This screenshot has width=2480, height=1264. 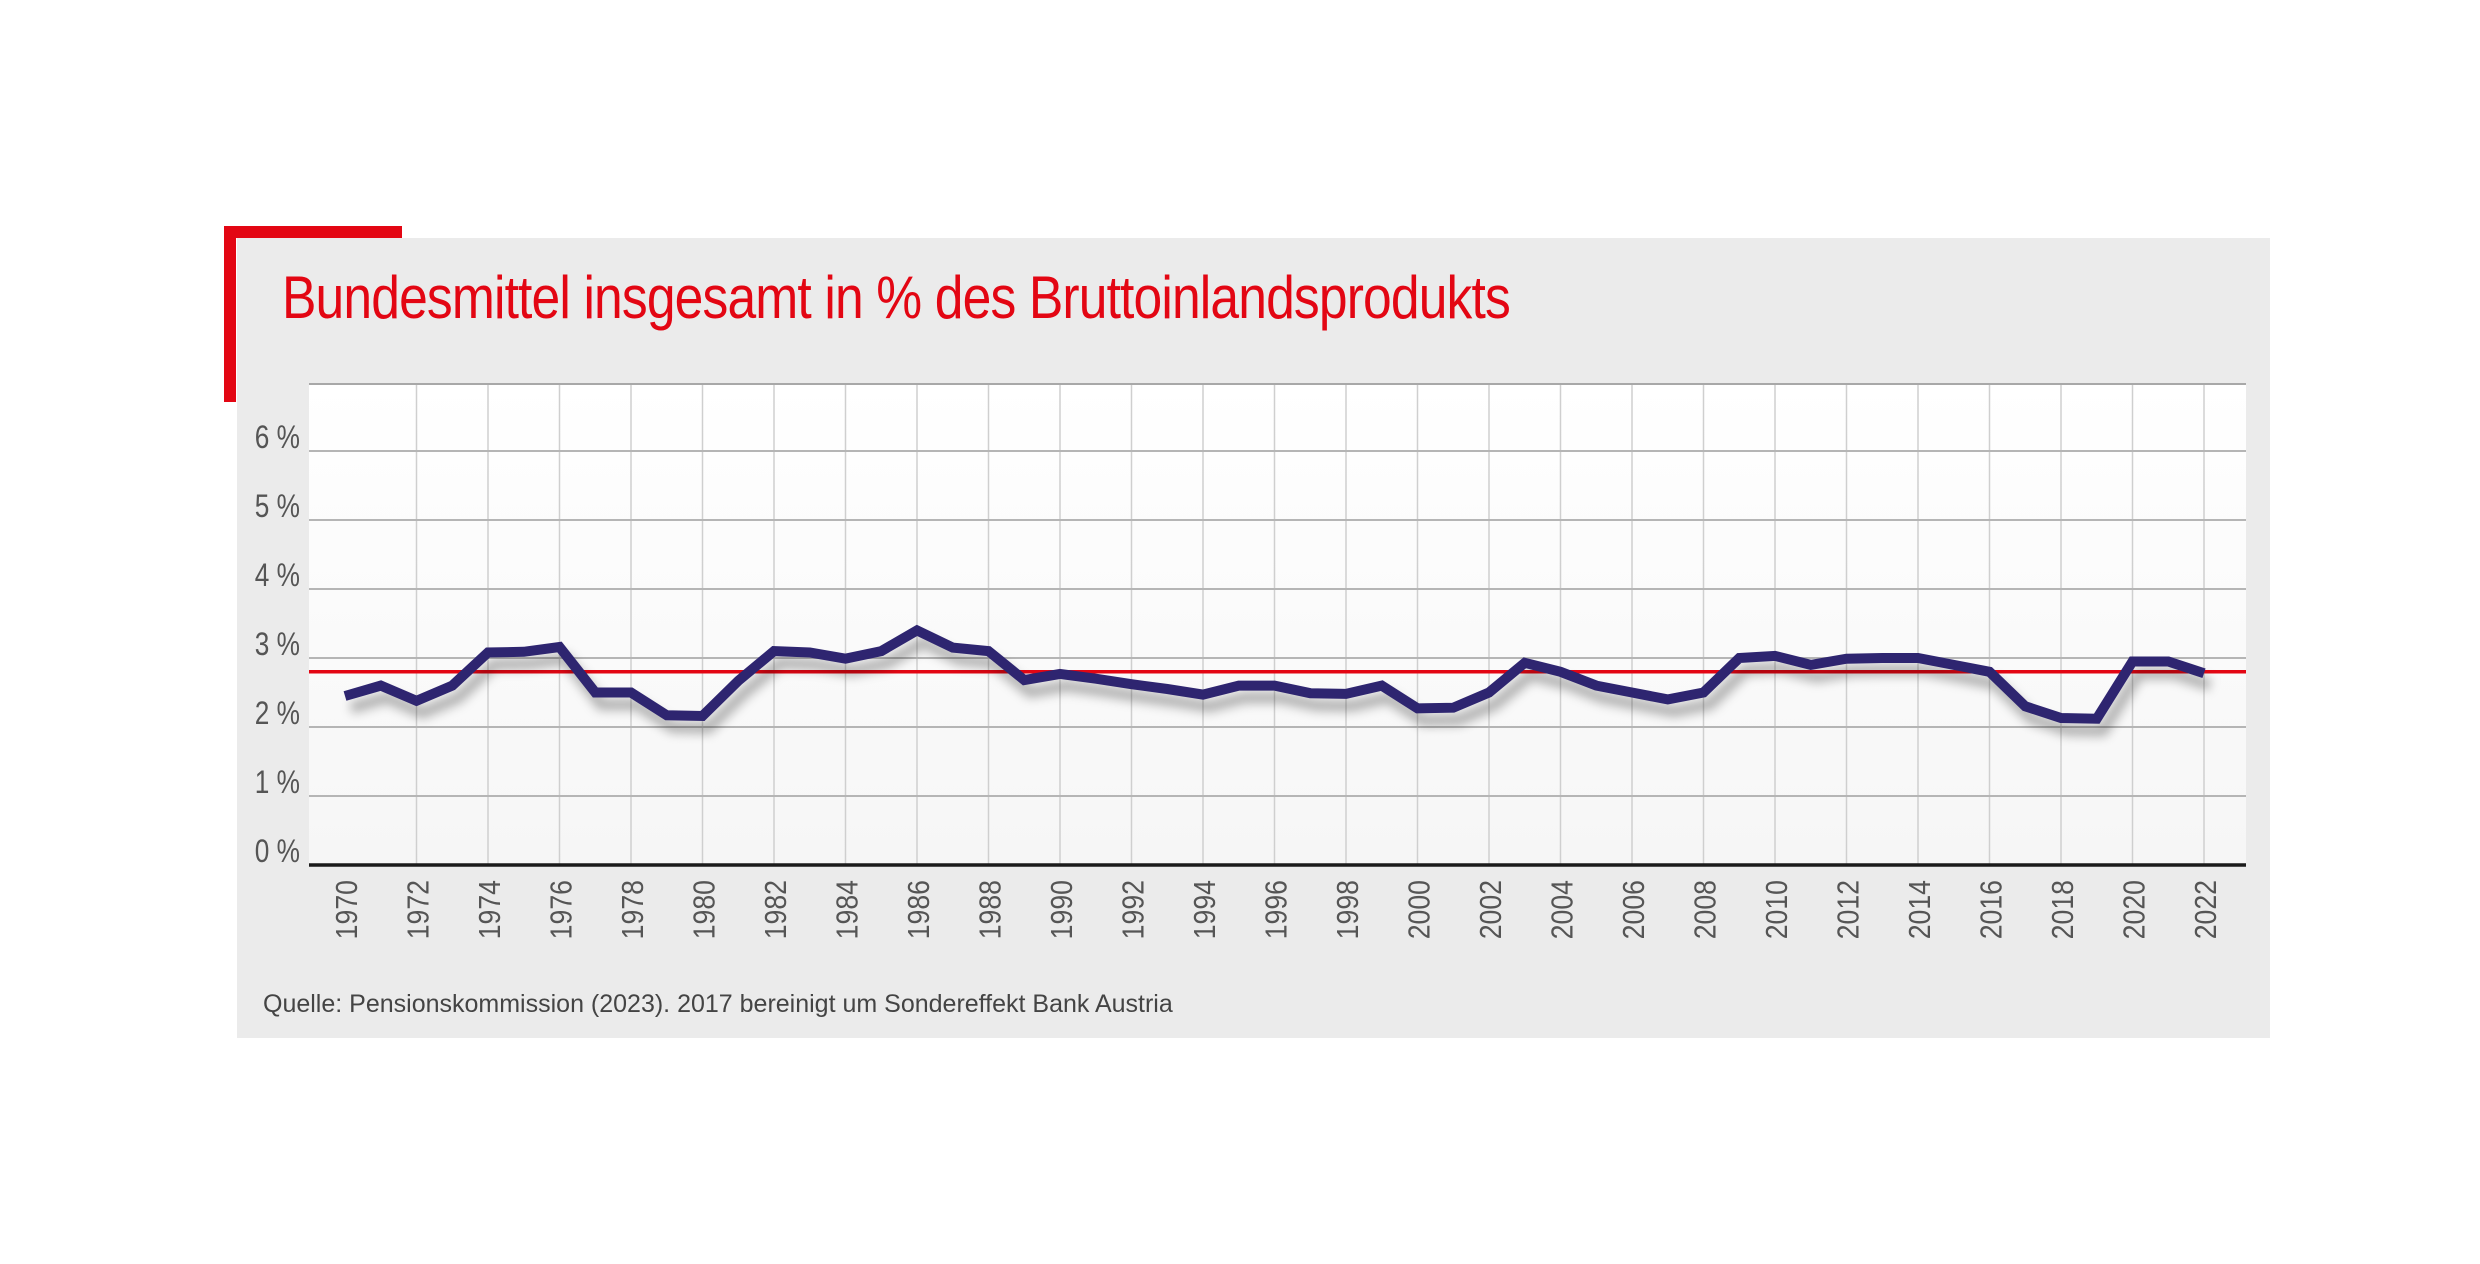 I want to click on x-tick-label: 1994, so click(x=1205, y=909).